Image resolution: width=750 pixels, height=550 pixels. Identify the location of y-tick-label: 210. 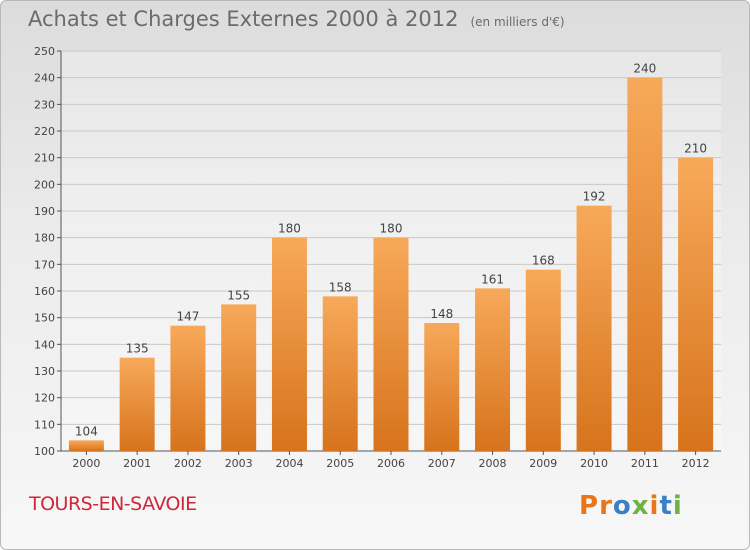
(44, 158).